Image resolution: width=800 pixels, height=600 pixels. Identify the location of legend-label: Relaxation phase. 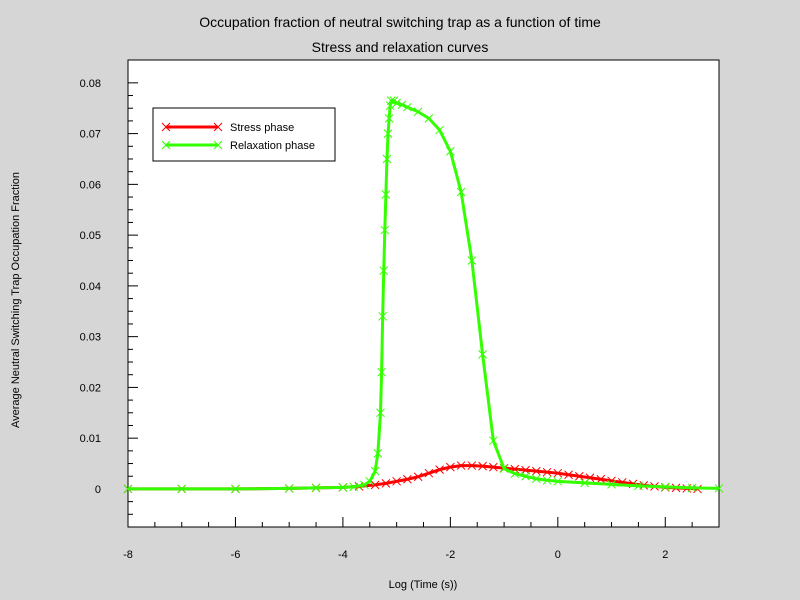
(272, 146).